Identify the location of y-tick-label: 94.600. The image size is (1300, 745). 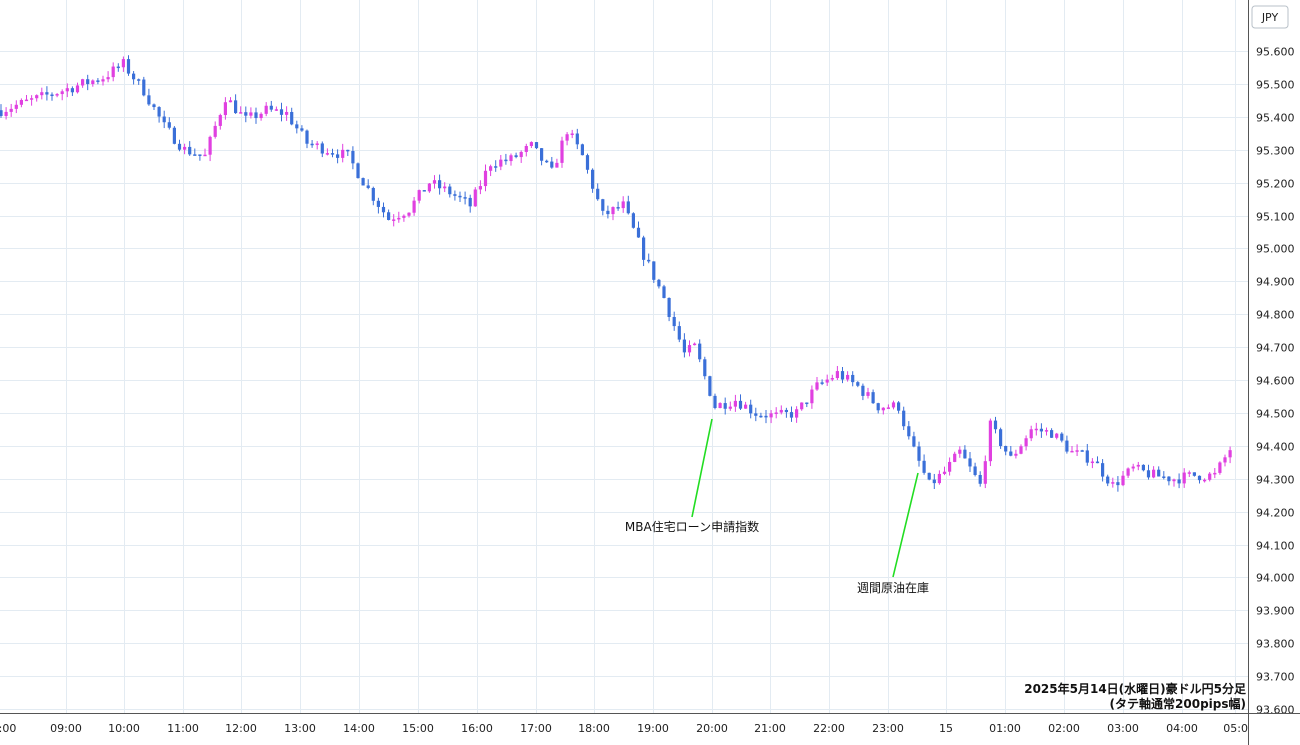
(1275, 381).